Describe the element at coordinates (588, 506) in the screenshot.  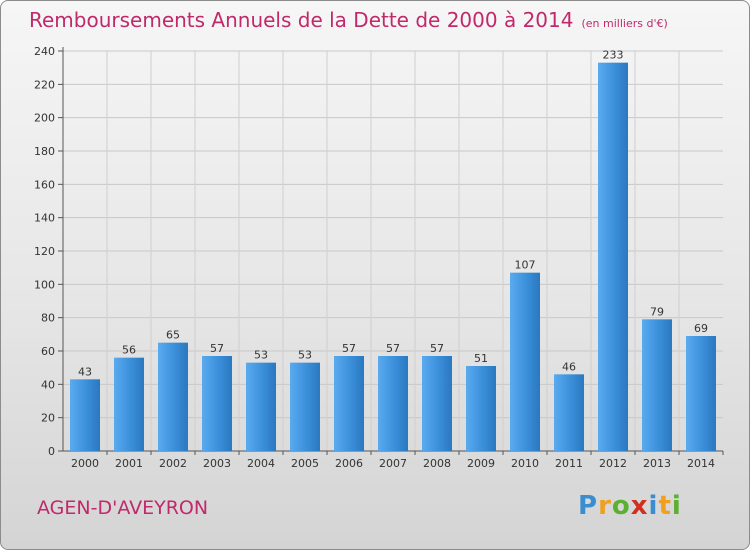
I see `logo-letter: P` at that location.